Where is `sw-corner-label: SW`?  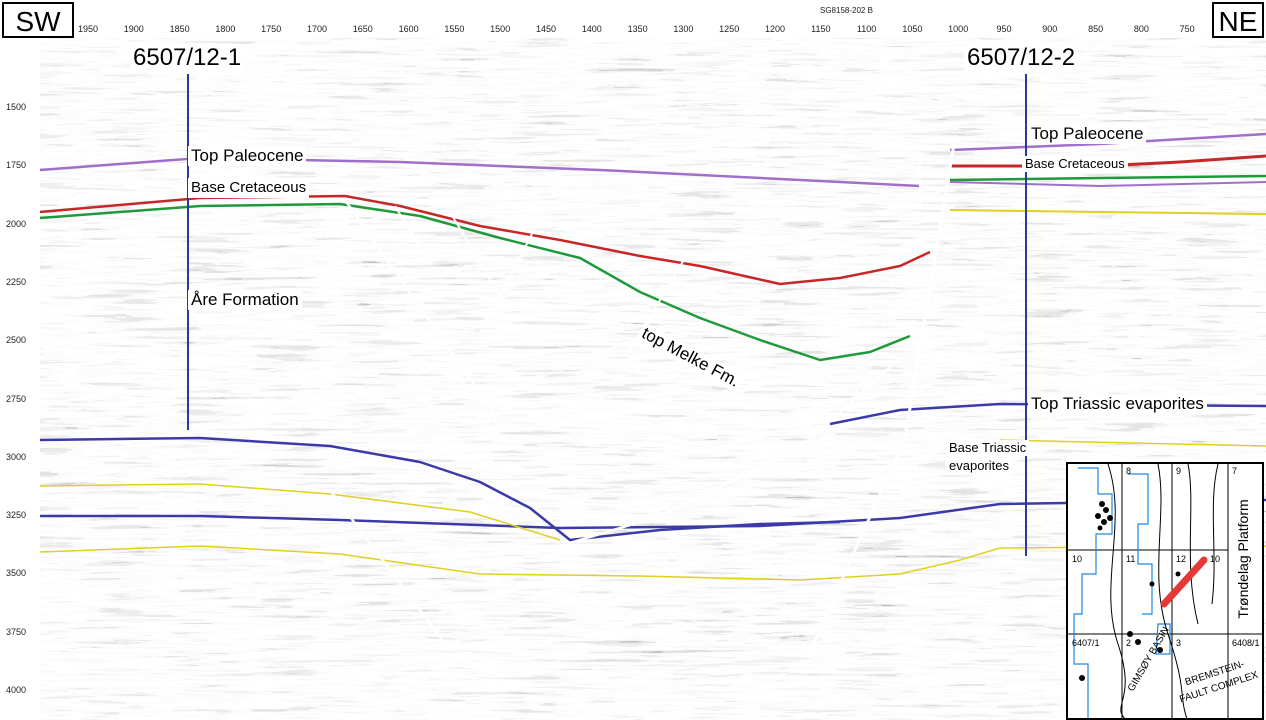
sw-corner-label: SW is located at coordinates (38, 20).